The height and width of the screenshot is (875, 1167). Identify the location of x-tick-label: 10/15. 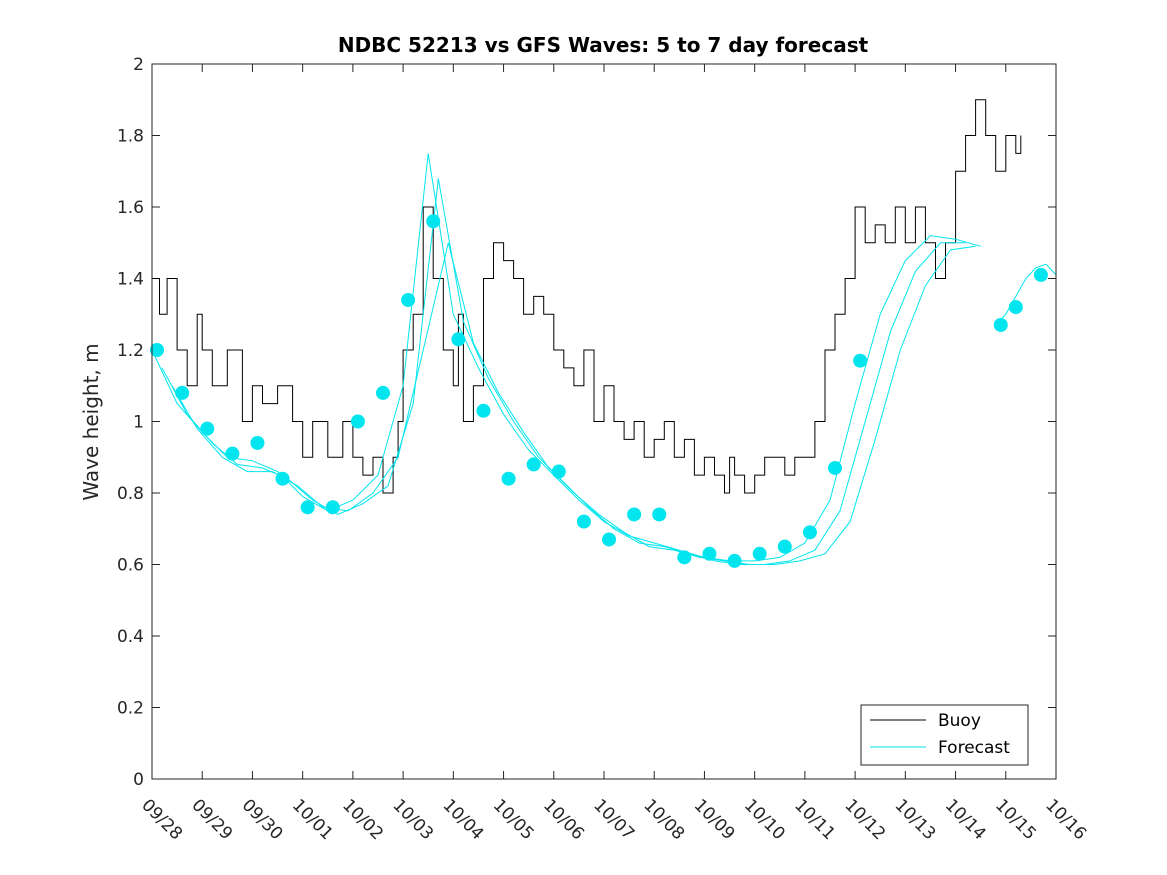
(1015, 819).